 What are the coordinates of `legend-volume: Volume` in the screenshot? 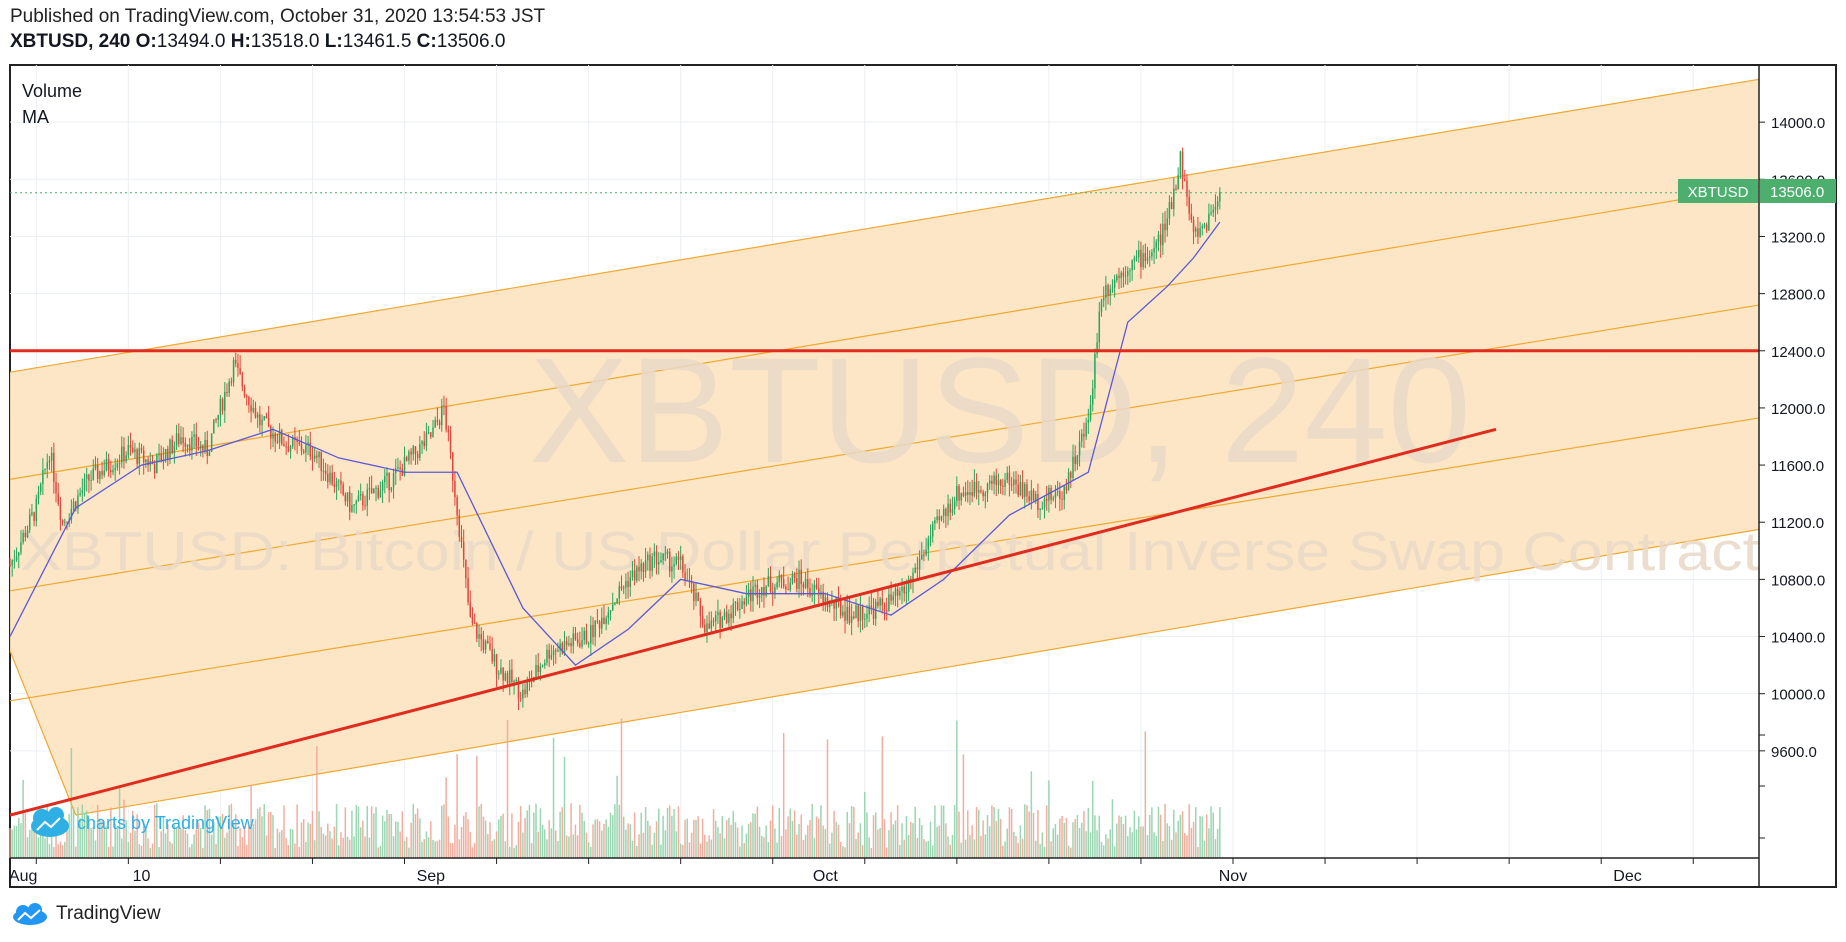 It's located at (52, 91).